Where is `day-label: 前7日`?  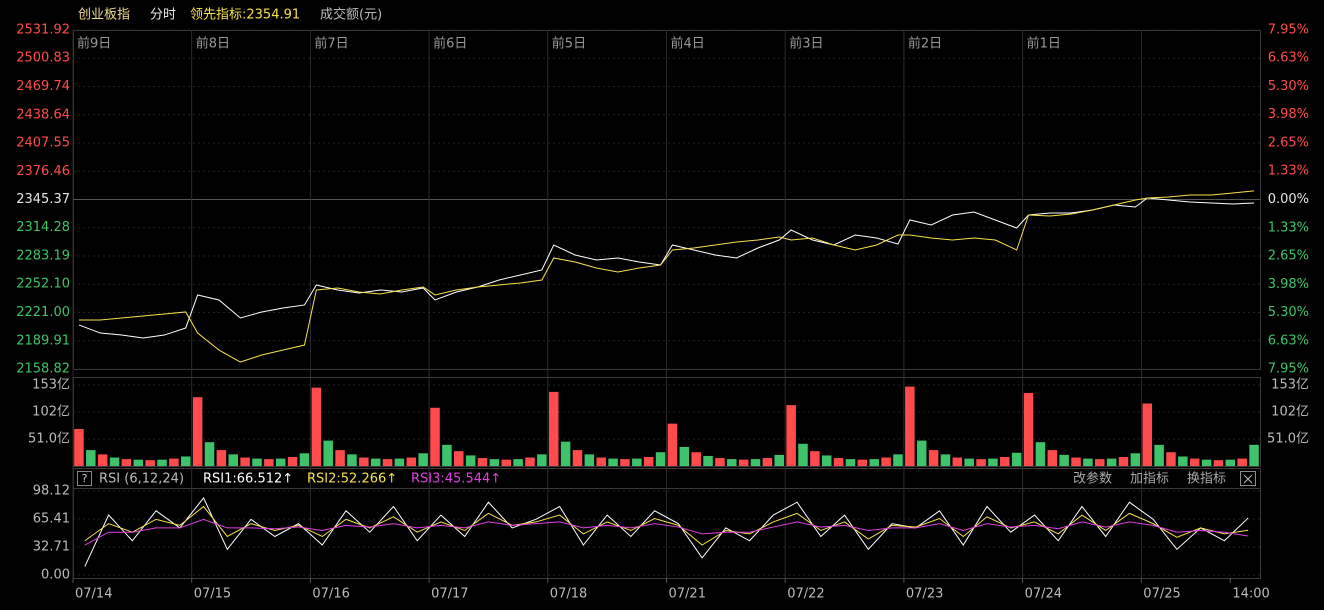 day-label: 前7日 is located at coordinates (331, 44).